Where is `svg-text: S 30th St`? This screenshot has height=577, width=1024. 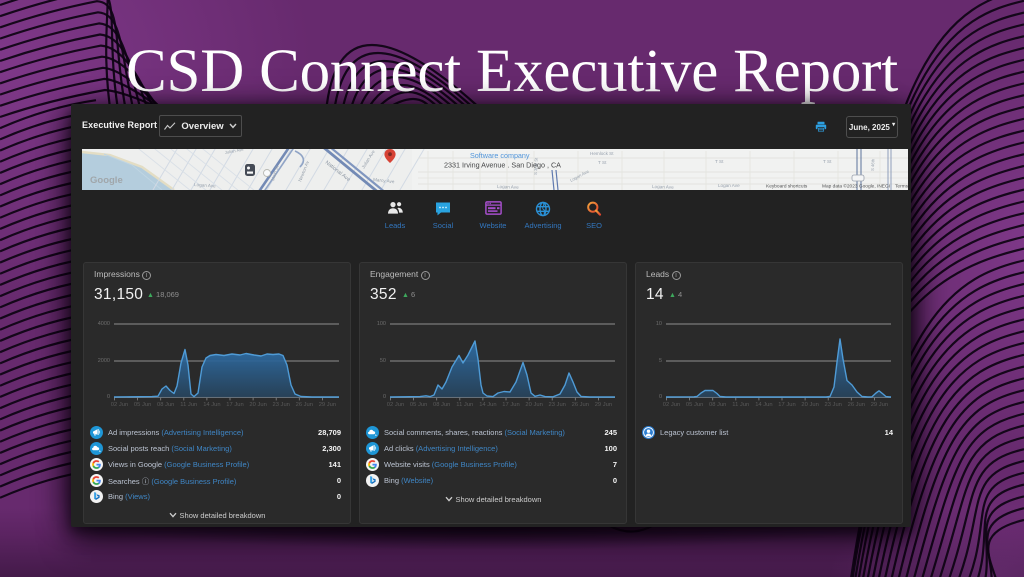 svg-text: S 30th St is located at coordinates (536, 166).